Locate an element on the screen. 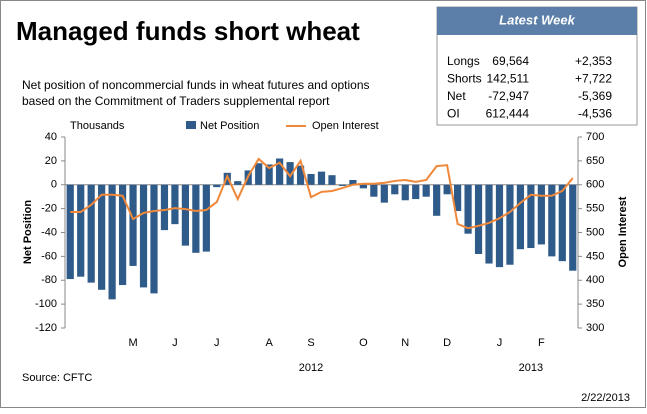 The width and height of the screenshot is (647, 414). y2-tick-label: 450 is located at coordinates (595, 256).